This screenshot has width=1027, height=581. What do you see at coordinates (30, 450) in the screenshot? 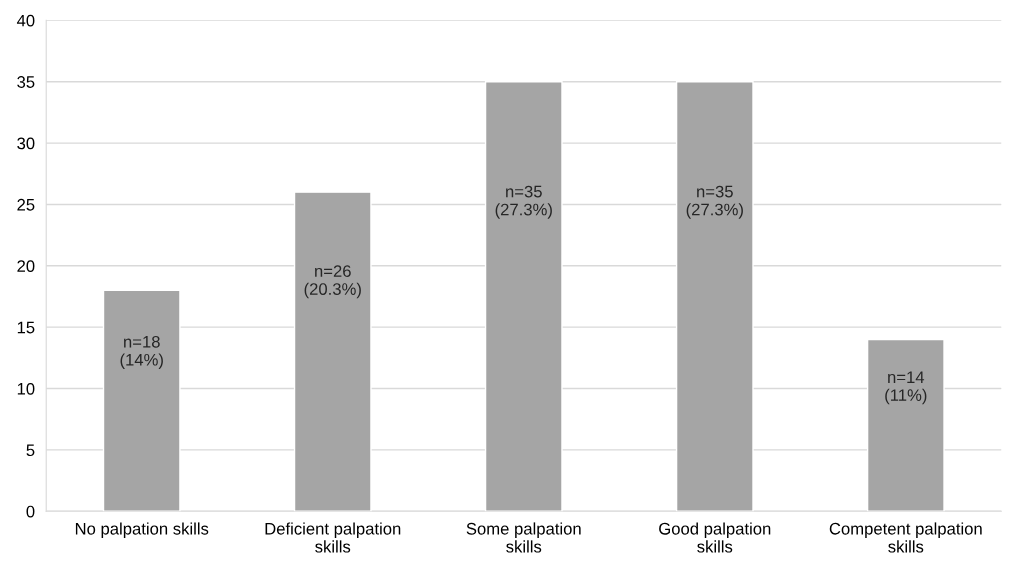
I see `y-tick-label: 5` at bounding box center [30, 450].